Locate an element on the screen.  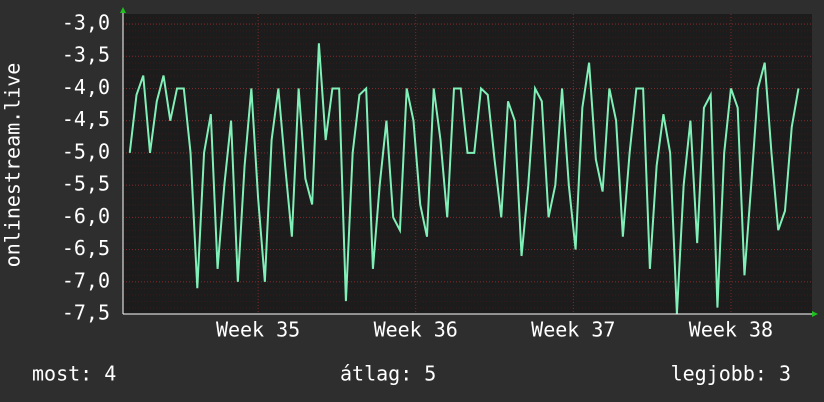
y-tick-label: -5,0 is located at coordinates (86, 151).